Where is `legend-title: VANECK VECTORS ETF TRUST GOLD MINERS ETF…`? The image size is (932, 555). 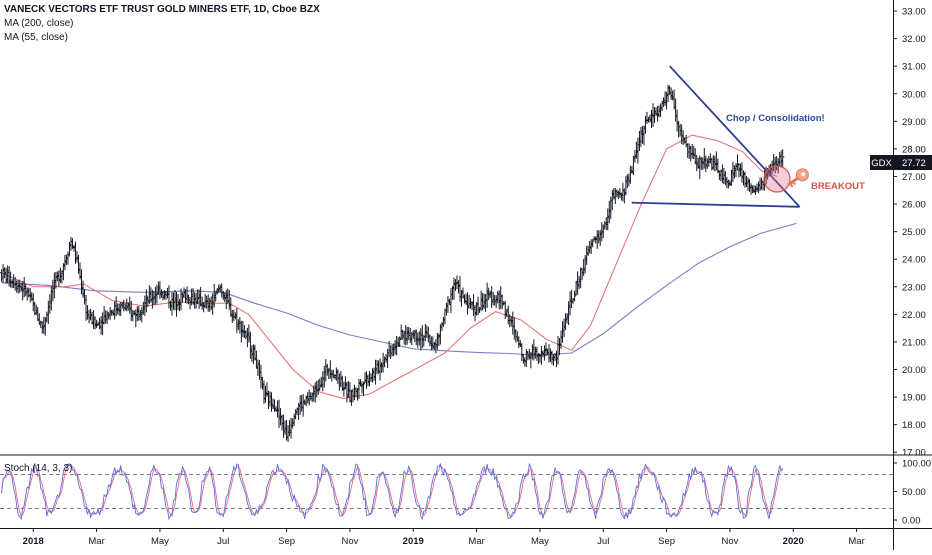 legend-title: VANECK VECTORS ETF TRUST GOLD MINERS ETF… is located at coordinates (162, 9).